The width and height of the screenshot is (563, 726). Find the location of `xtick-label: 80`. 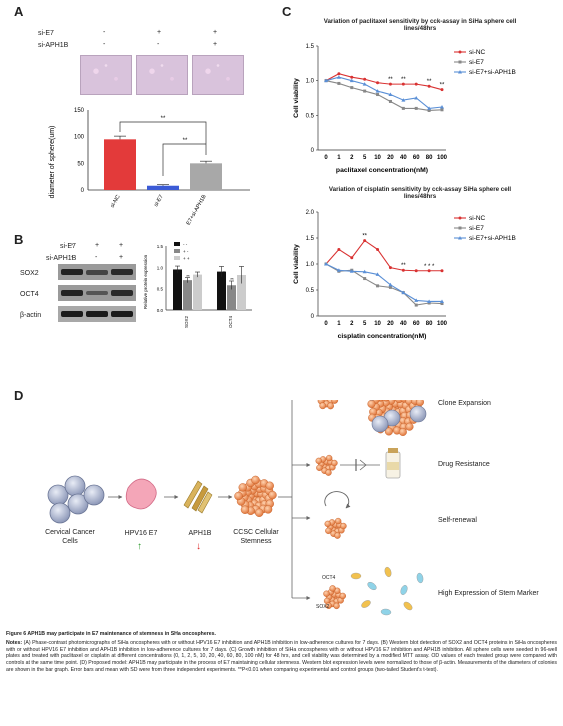

xtick-label: 80 is located at coordinates (429, 158).